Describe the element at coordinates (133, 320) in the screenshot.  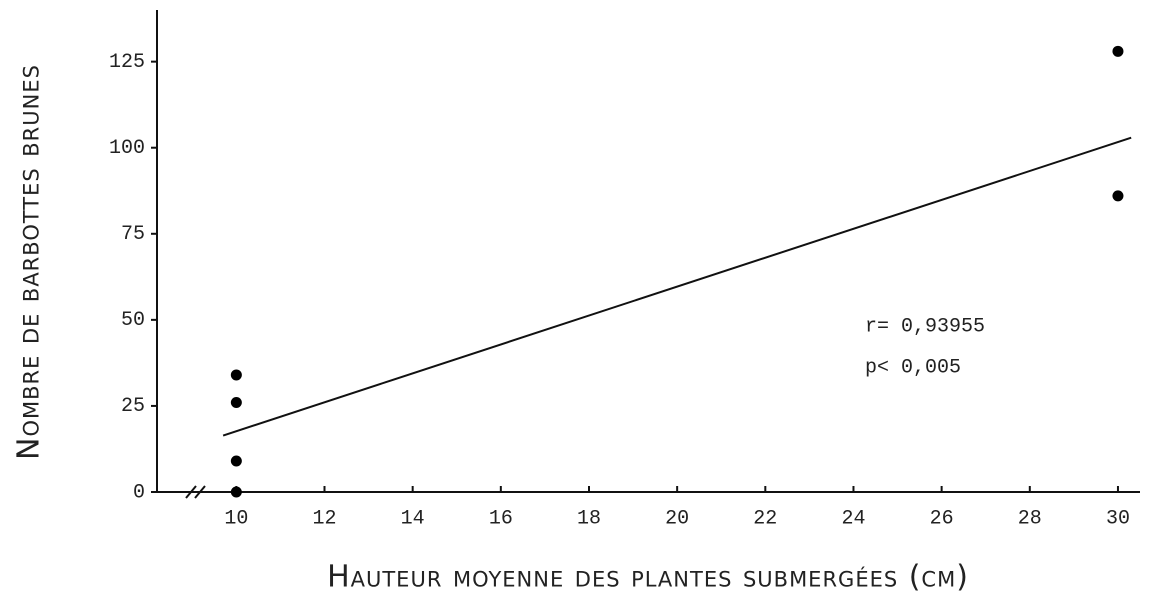
I see `y-tick-label: 50` at that location.